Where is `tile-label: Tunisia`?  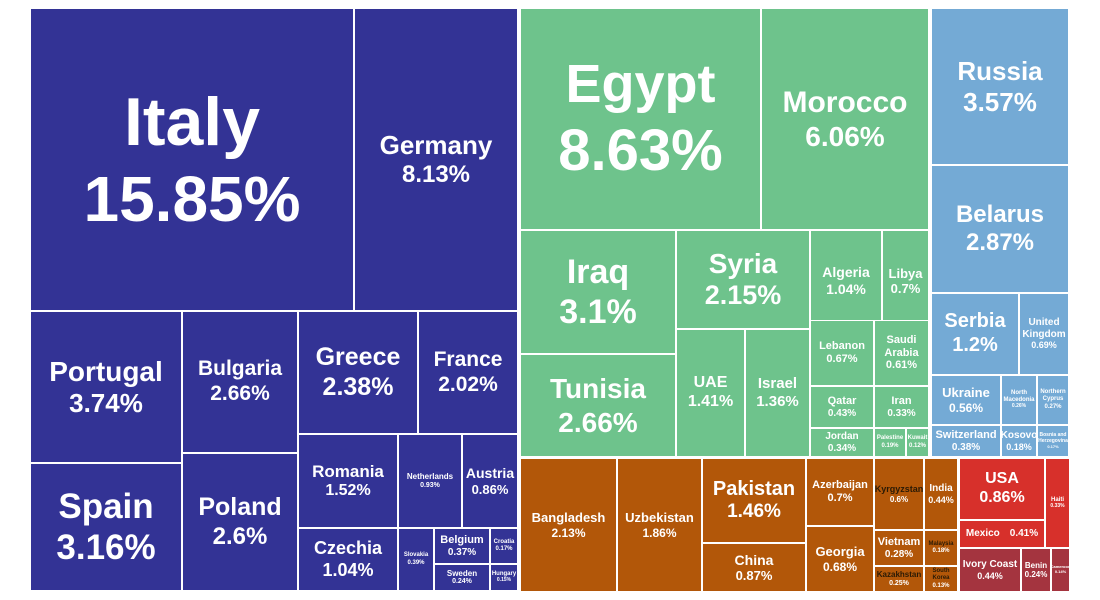 tile-label: Tunisia is located at coordinates (598, 389).